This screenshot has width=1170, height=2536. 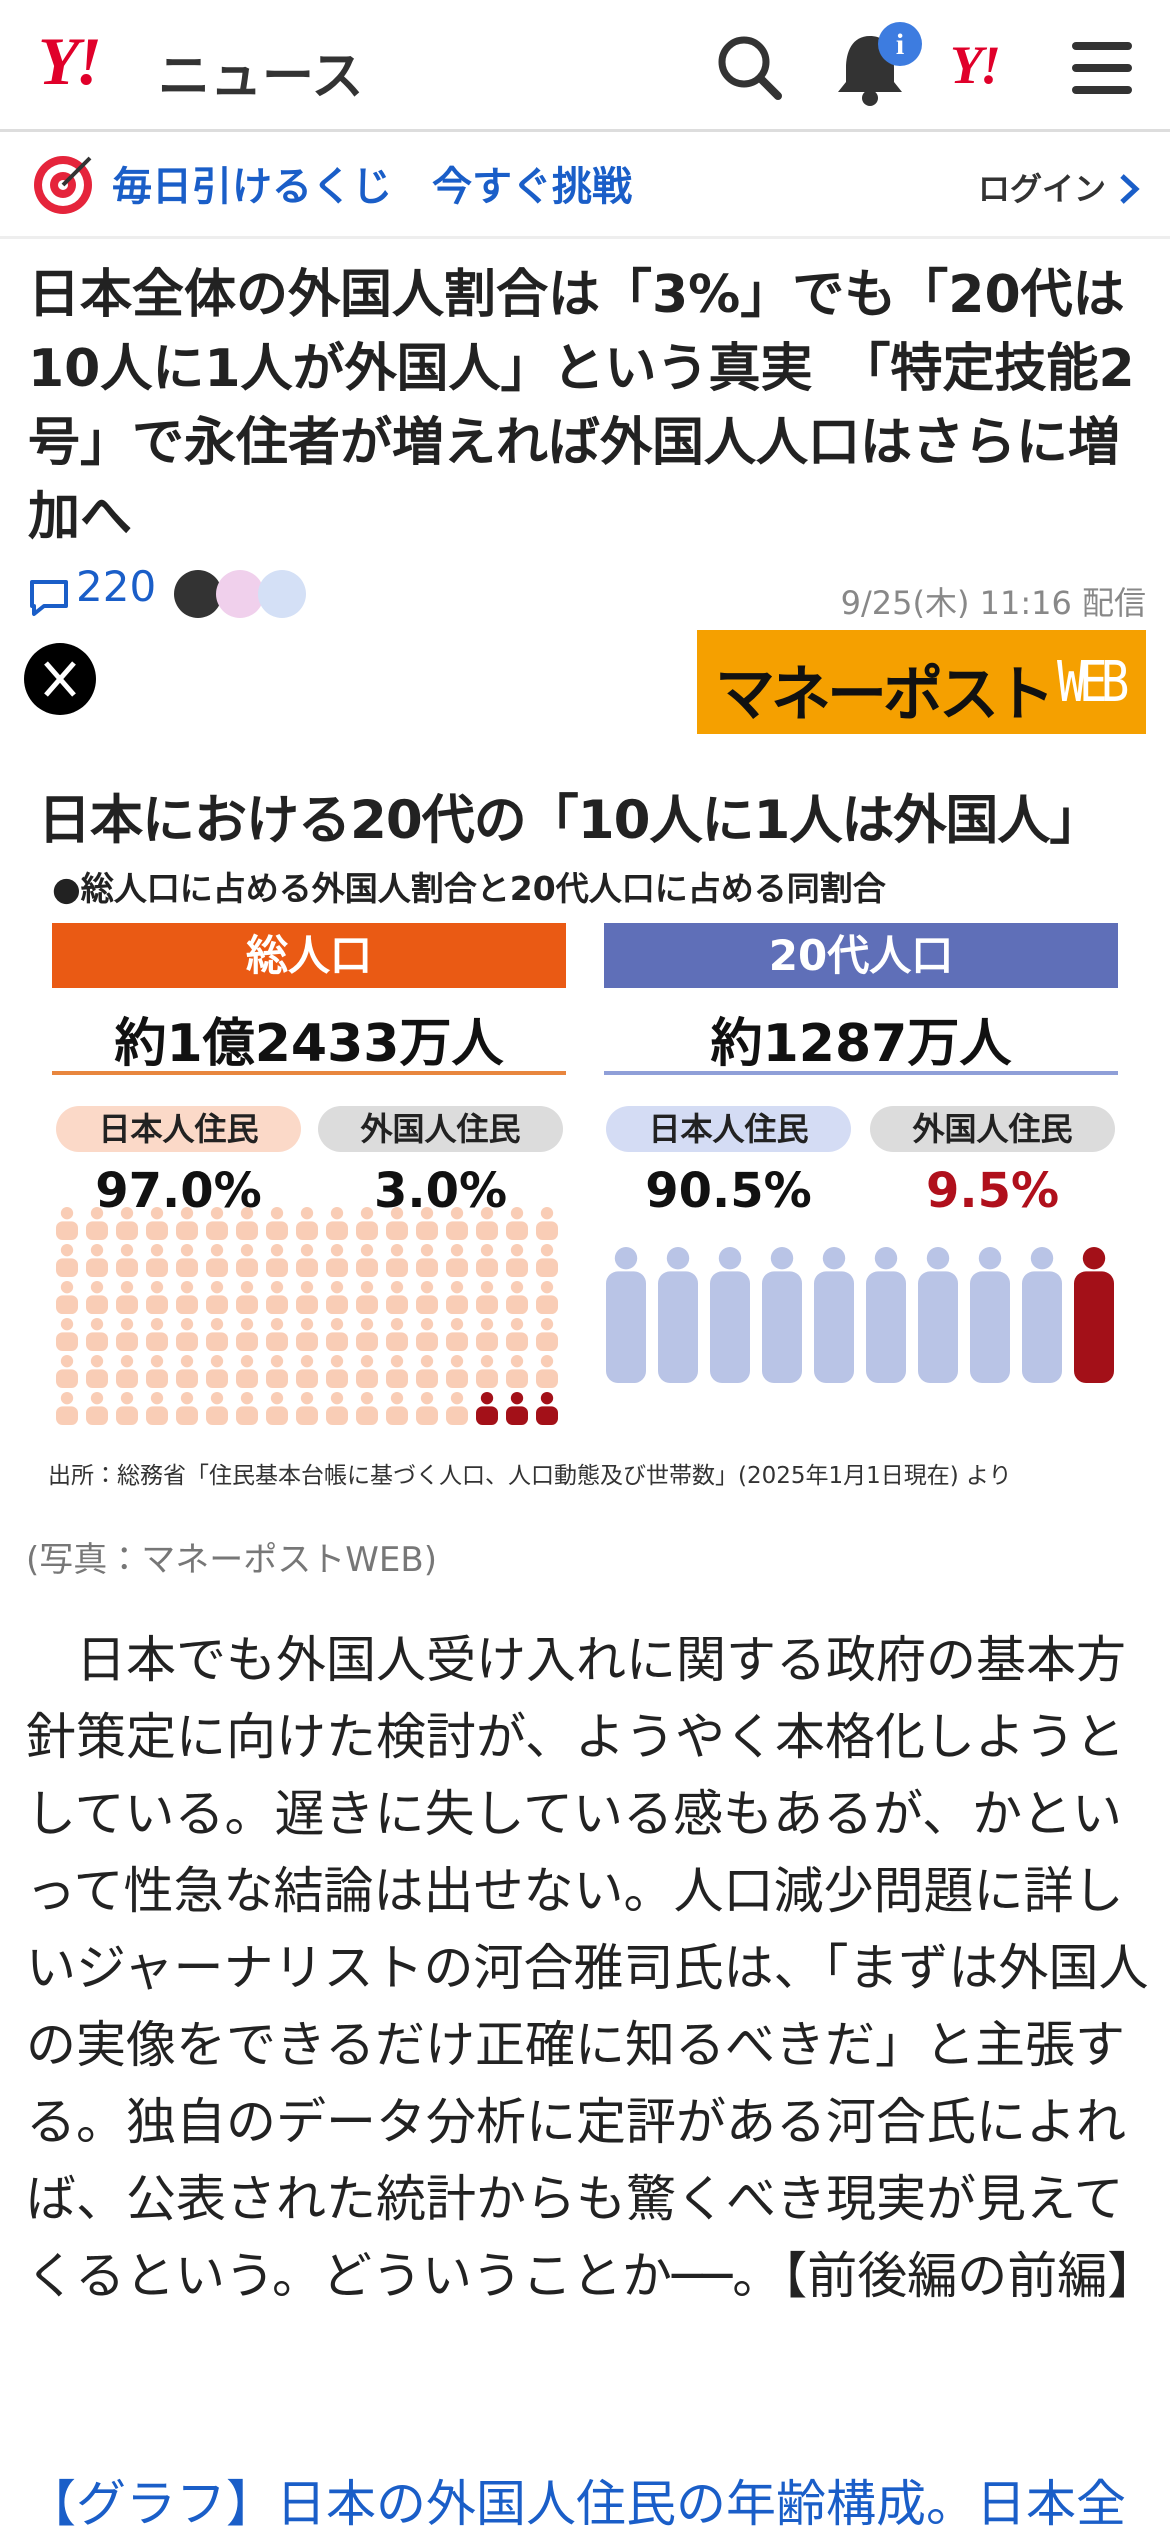 I want to click on search-icon, so click(x=750, y=68).